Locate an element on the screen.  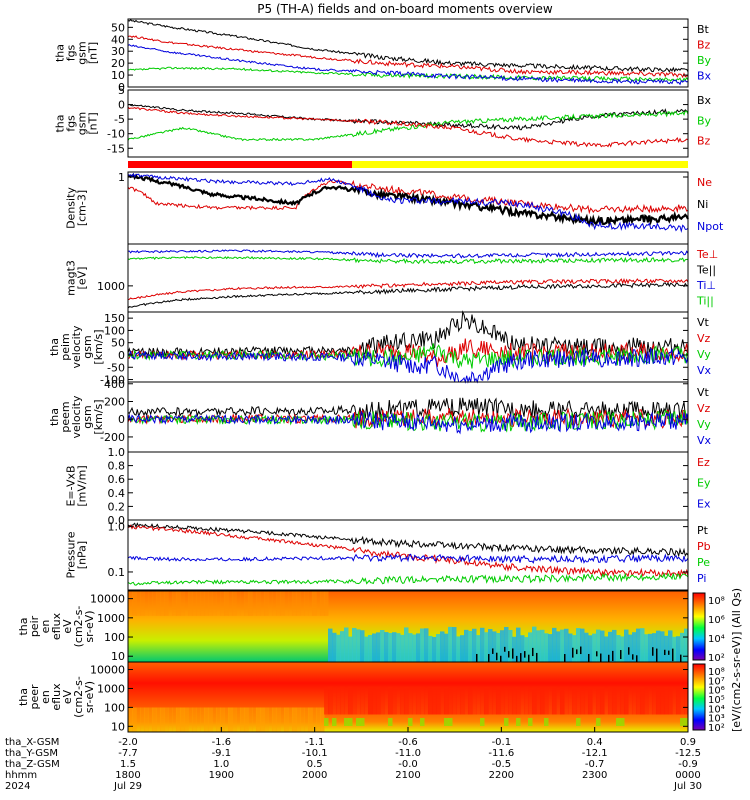
legend-entry: Bt is located at coordinates (703, 29).